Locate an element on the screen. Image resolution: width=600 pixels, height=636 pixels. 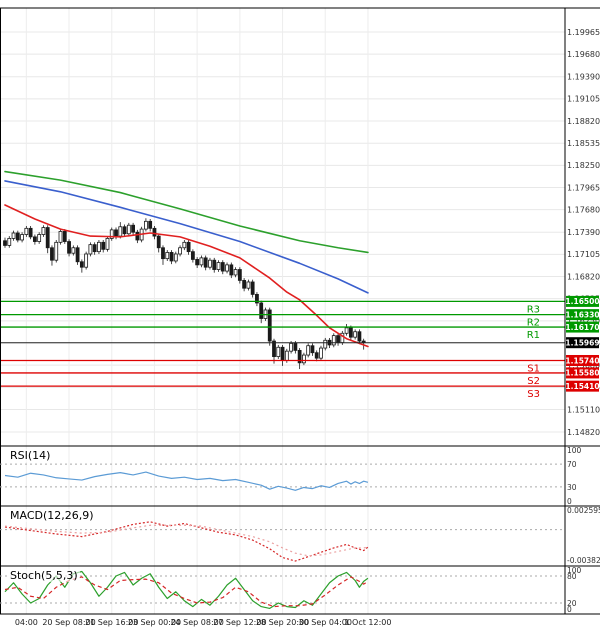
svg-text: 1.16250 is located at coordinates (583, 321).